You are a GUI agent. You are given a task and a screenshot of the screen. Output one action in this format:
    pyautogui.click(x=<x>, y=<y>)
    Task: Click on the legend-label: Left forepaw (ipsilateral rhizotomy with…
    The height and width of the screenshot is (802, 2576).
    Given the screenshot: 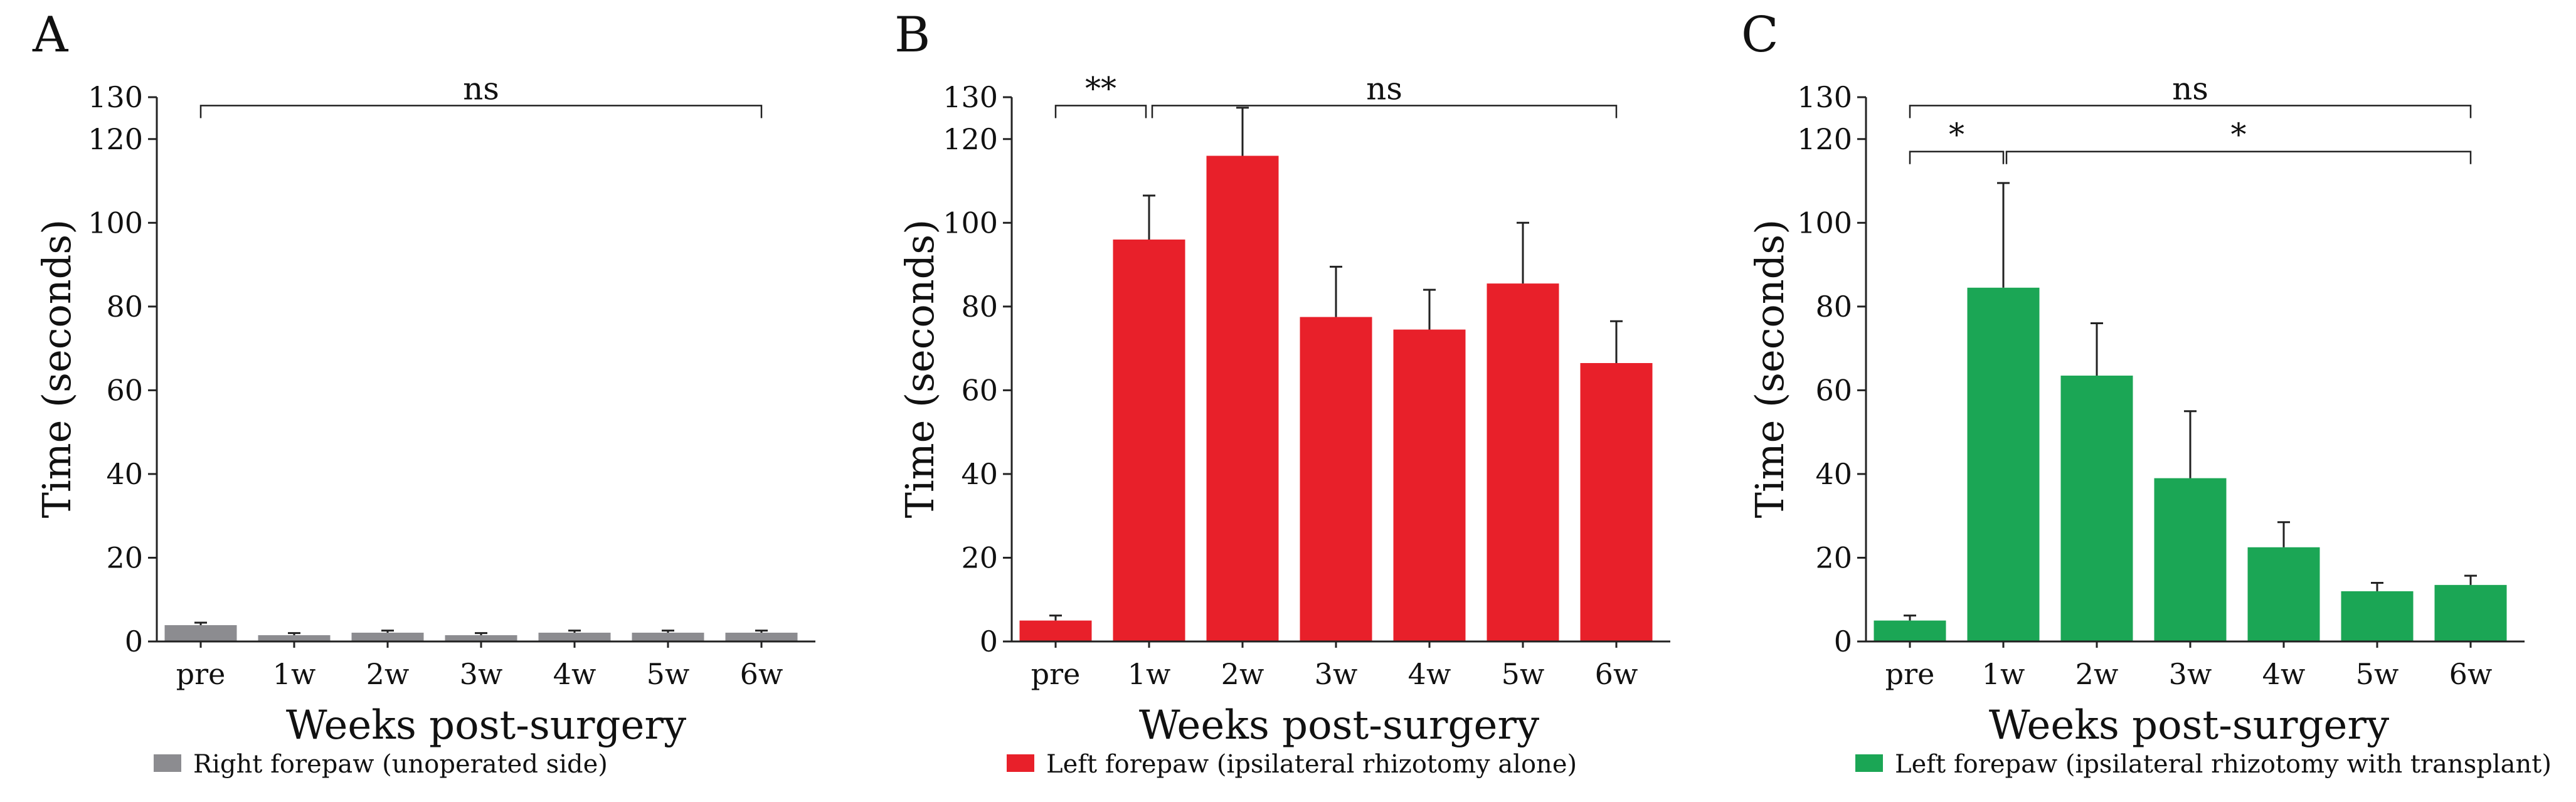 What is the action you would take?
    pyautogui.click(x=2223, y=764)
    